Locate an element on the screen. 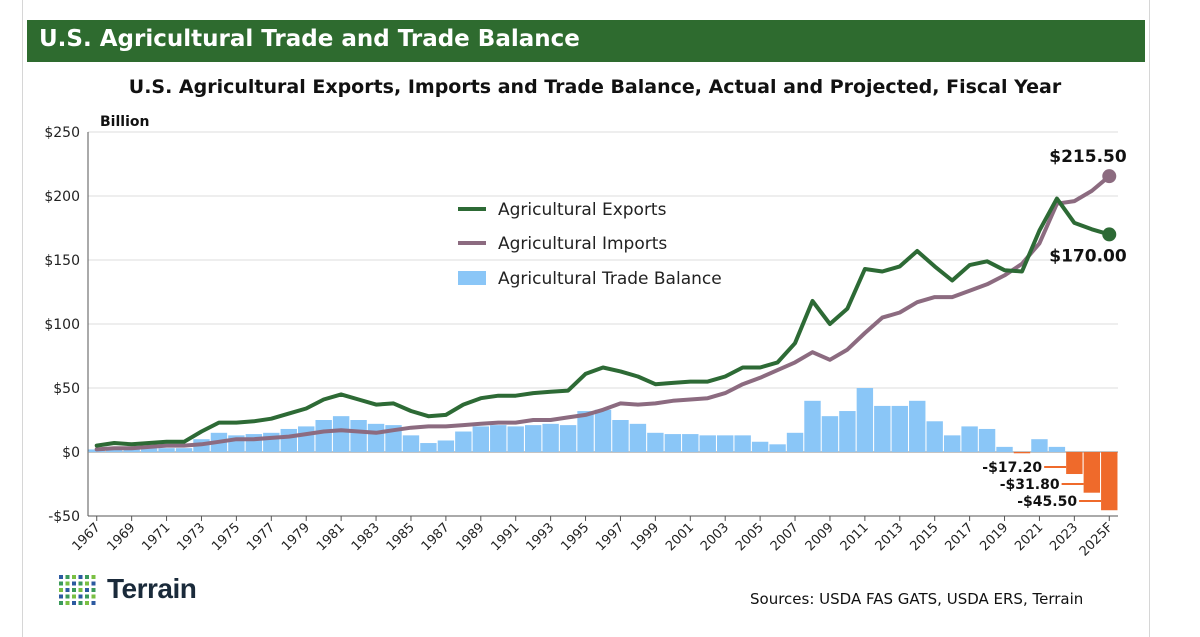 The width and height of the screenshot is (1200, 637). x-tick-label: 2009 is located at coordinates (820, 537).